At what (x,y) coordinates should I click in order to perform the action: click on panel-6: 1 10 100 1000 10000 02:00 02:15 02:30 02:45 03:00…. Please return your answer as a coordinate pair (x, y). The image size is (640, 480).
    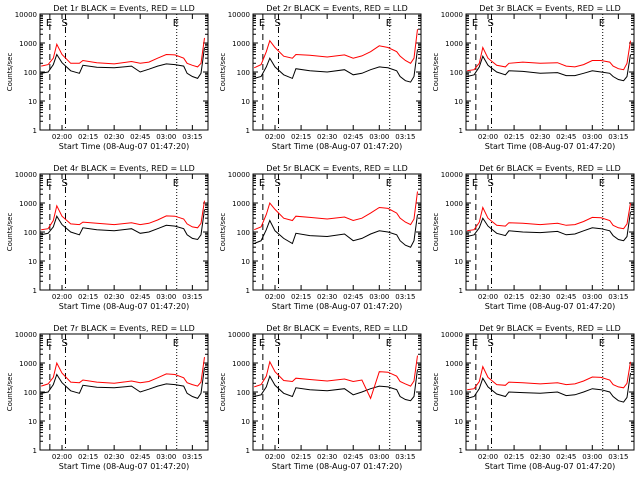
    Looking at the image, I should click on (533, 237).